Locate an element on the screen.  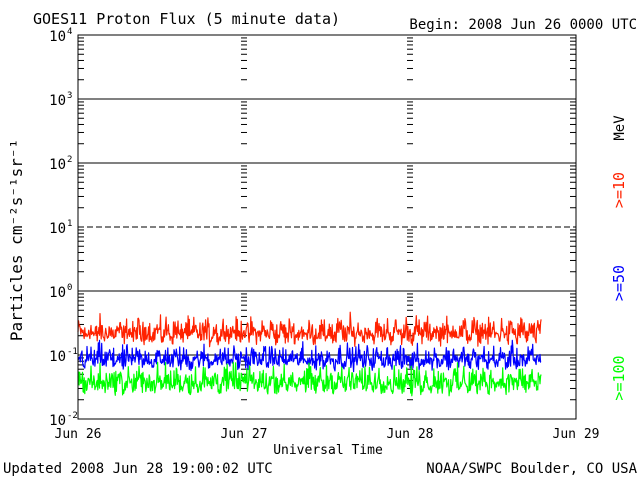
y-tick-exponent: 1 is located at coordinates (69, 224).